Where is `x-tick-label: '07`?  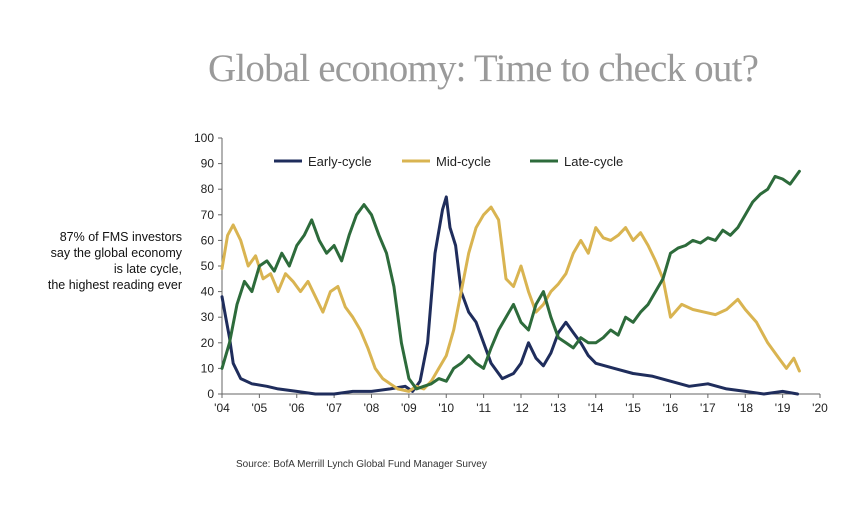 x-tick-label: '07 is located at coordinates (334, 408).